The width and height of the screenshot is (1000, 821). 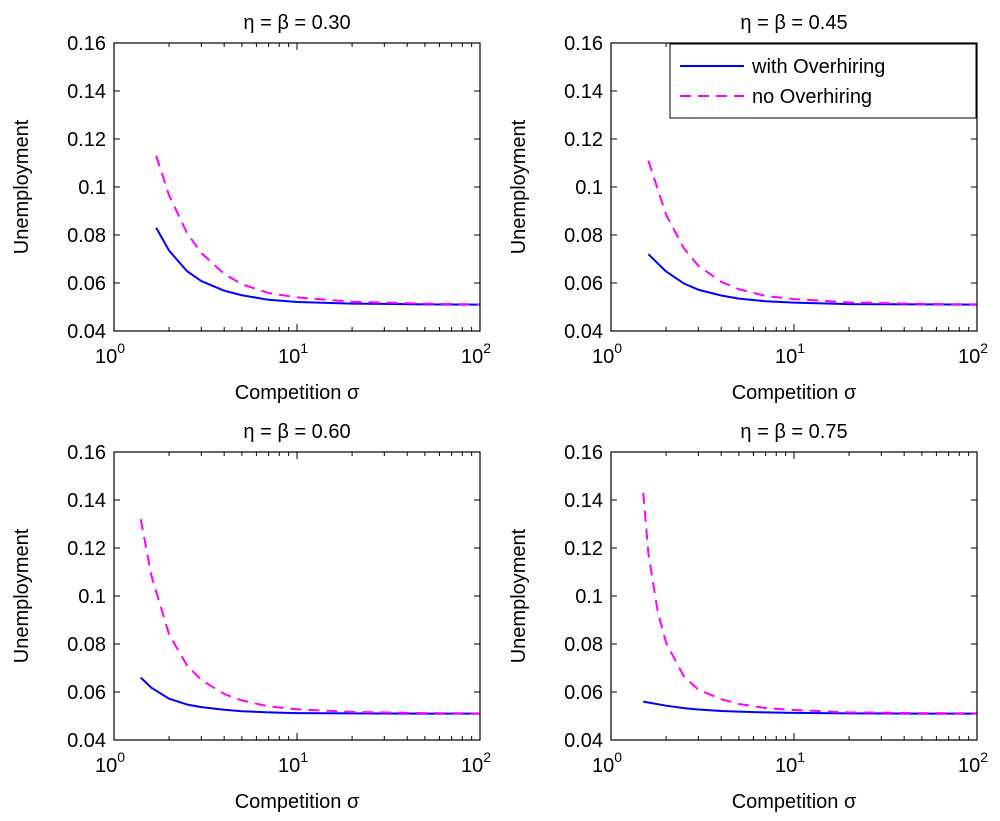 I want to click on chart-title: η = β = 0.75, so click(x=793, y=432).